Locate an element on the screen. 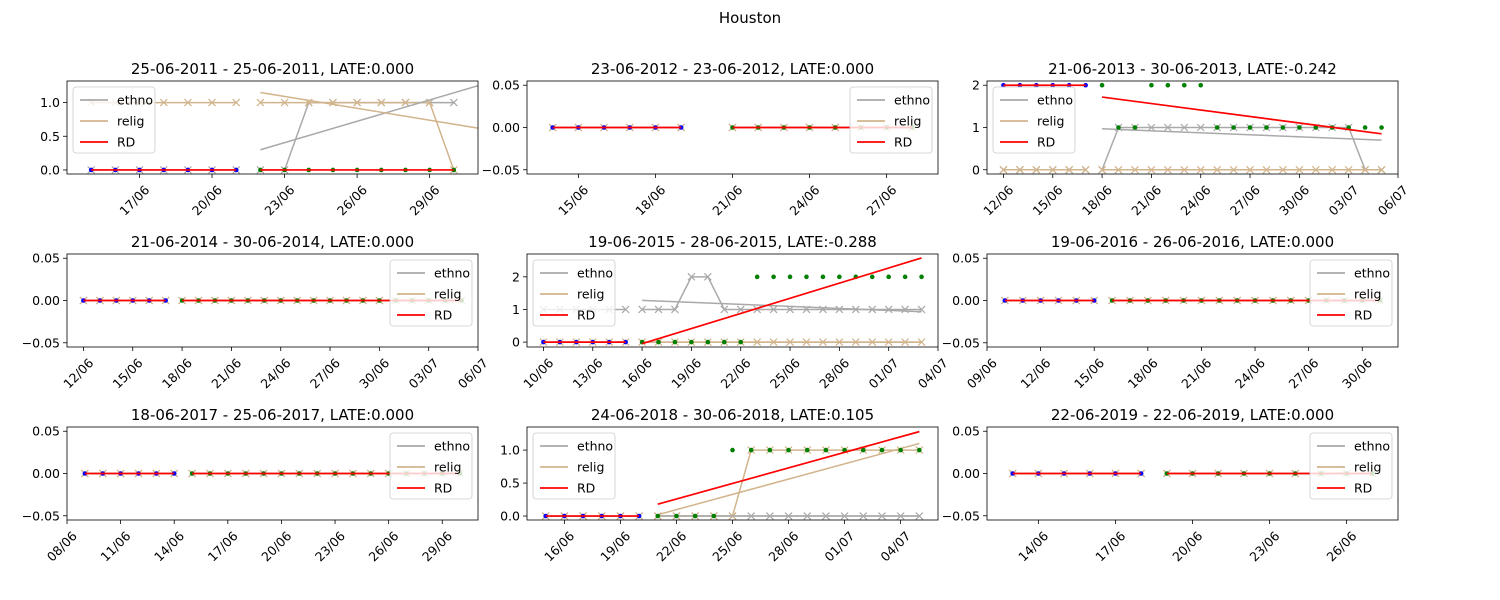  x-tick-label: 08/06 is located at coordinates (62, 546).